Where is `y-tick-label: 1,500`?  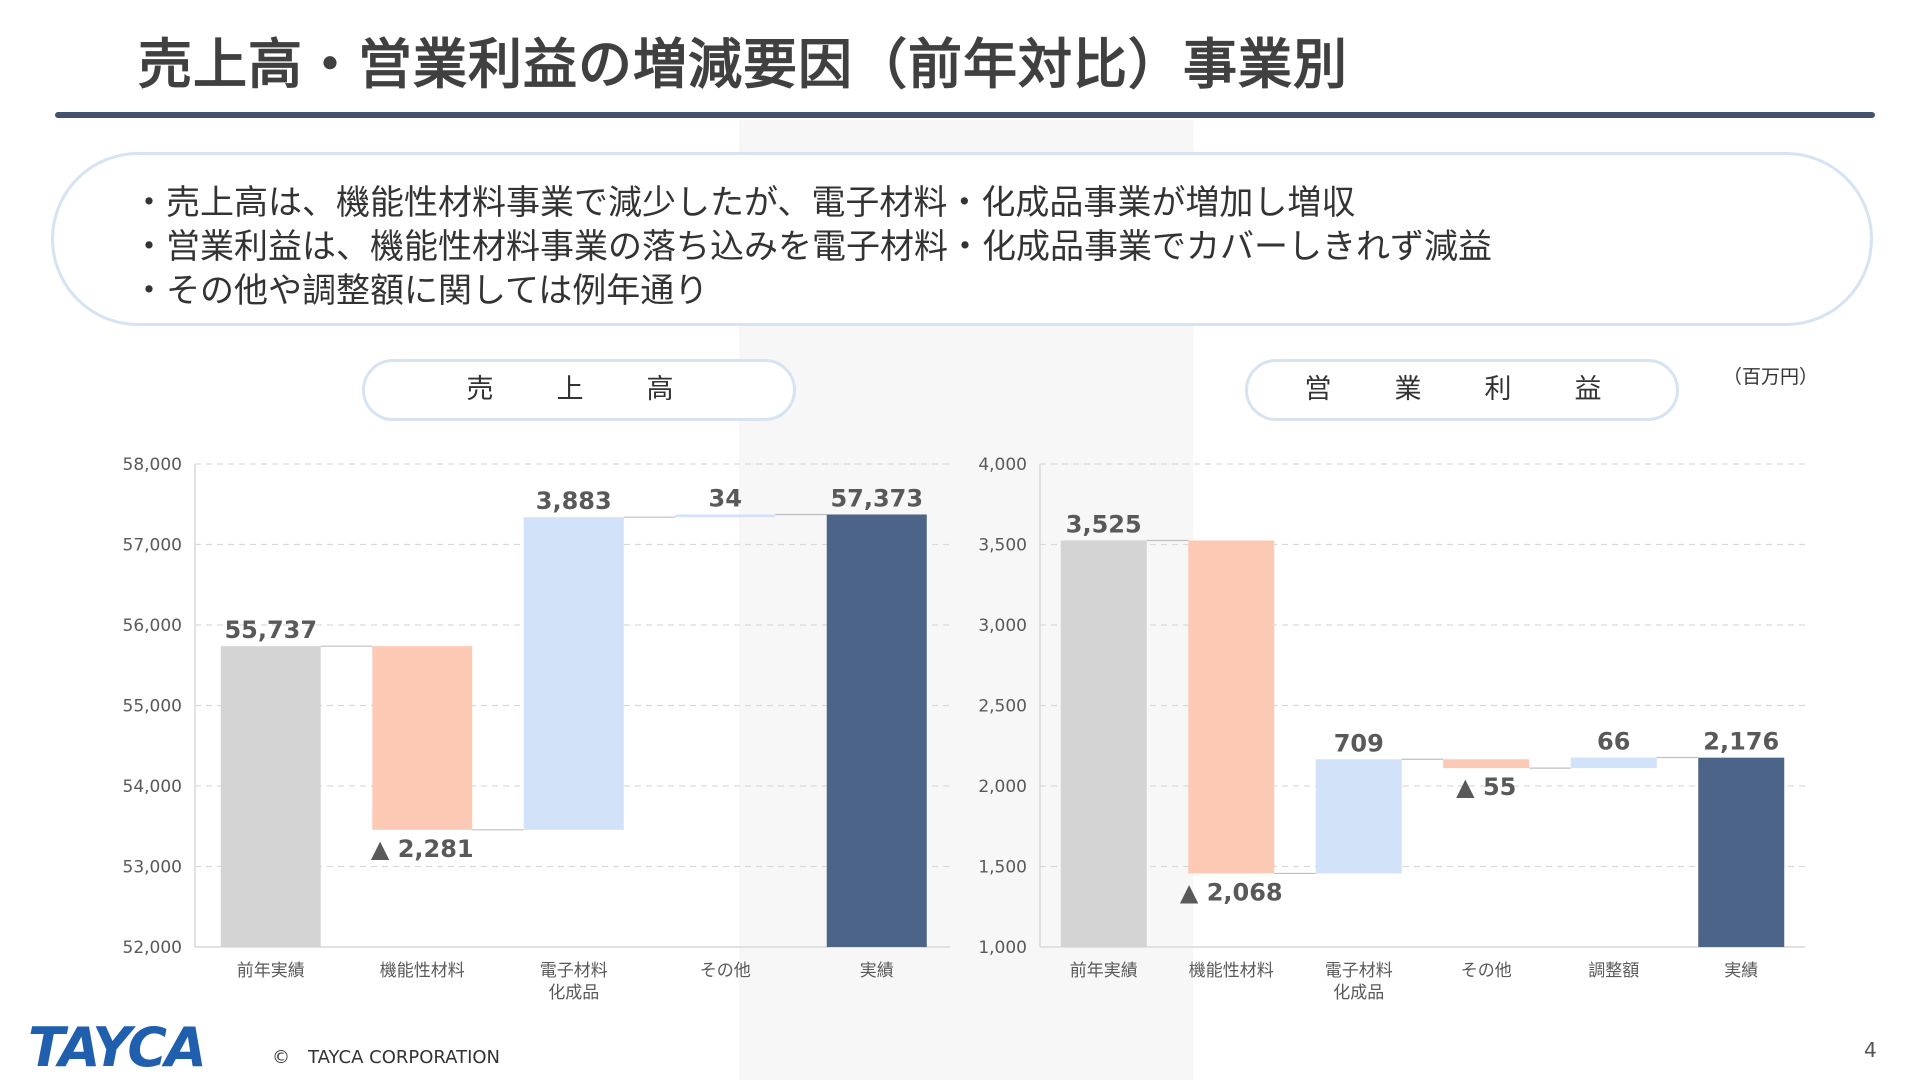
y-tick-label: 1,500 is located at coordinates (1002, 868).